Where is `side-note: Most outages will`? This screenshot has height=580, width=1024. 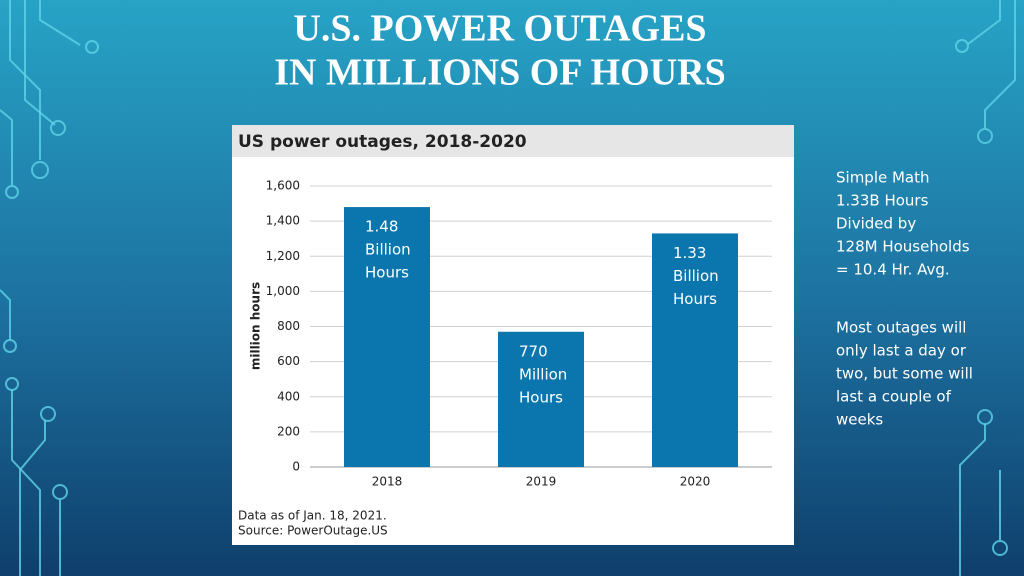 side-note: Most outages will is located at coordinates (901, 328).